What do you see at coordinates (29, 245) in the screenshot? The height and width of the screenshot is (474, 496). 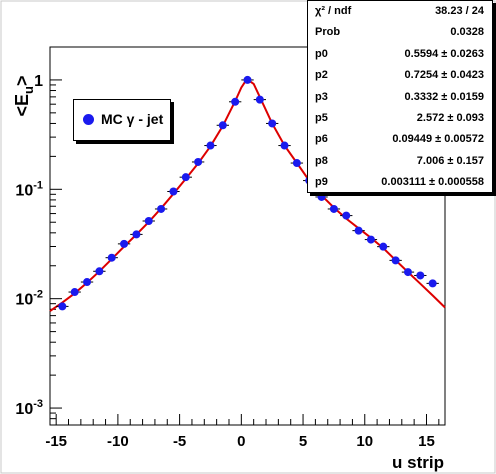 I see `y-tick-labels: 10⁻³ 10⁻² 10⁻¹ 1` at bounding box center [29, 245].